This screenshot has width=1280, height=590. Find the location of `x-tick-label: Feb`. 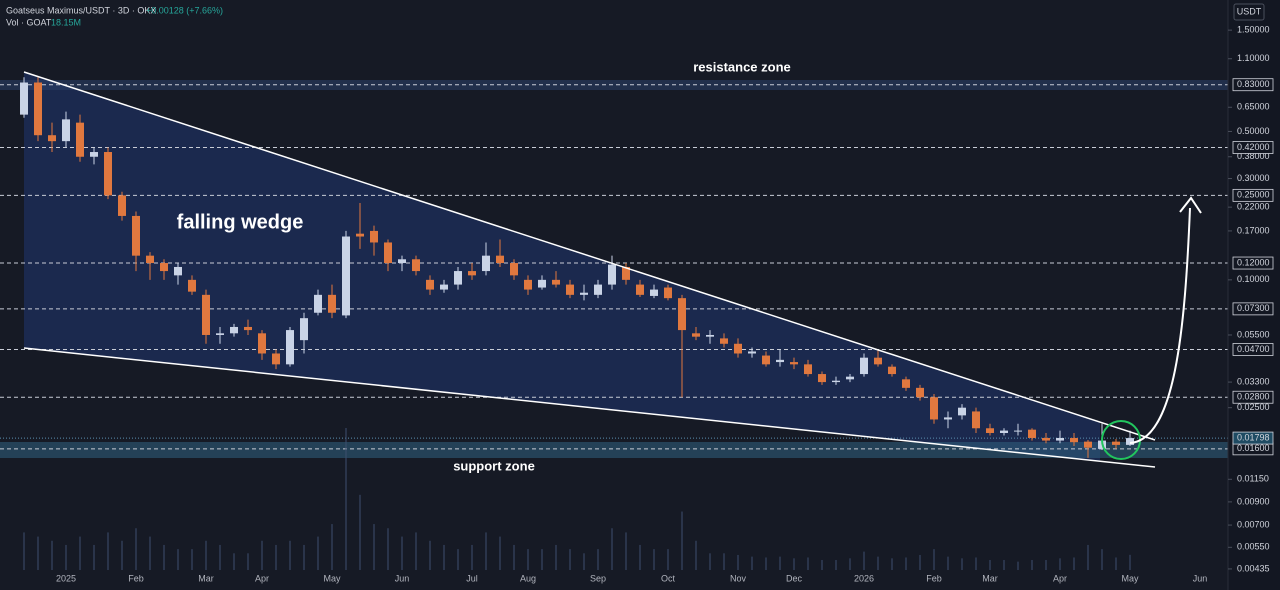

x-tick-label: Feb is located at coordinates (136, 578).